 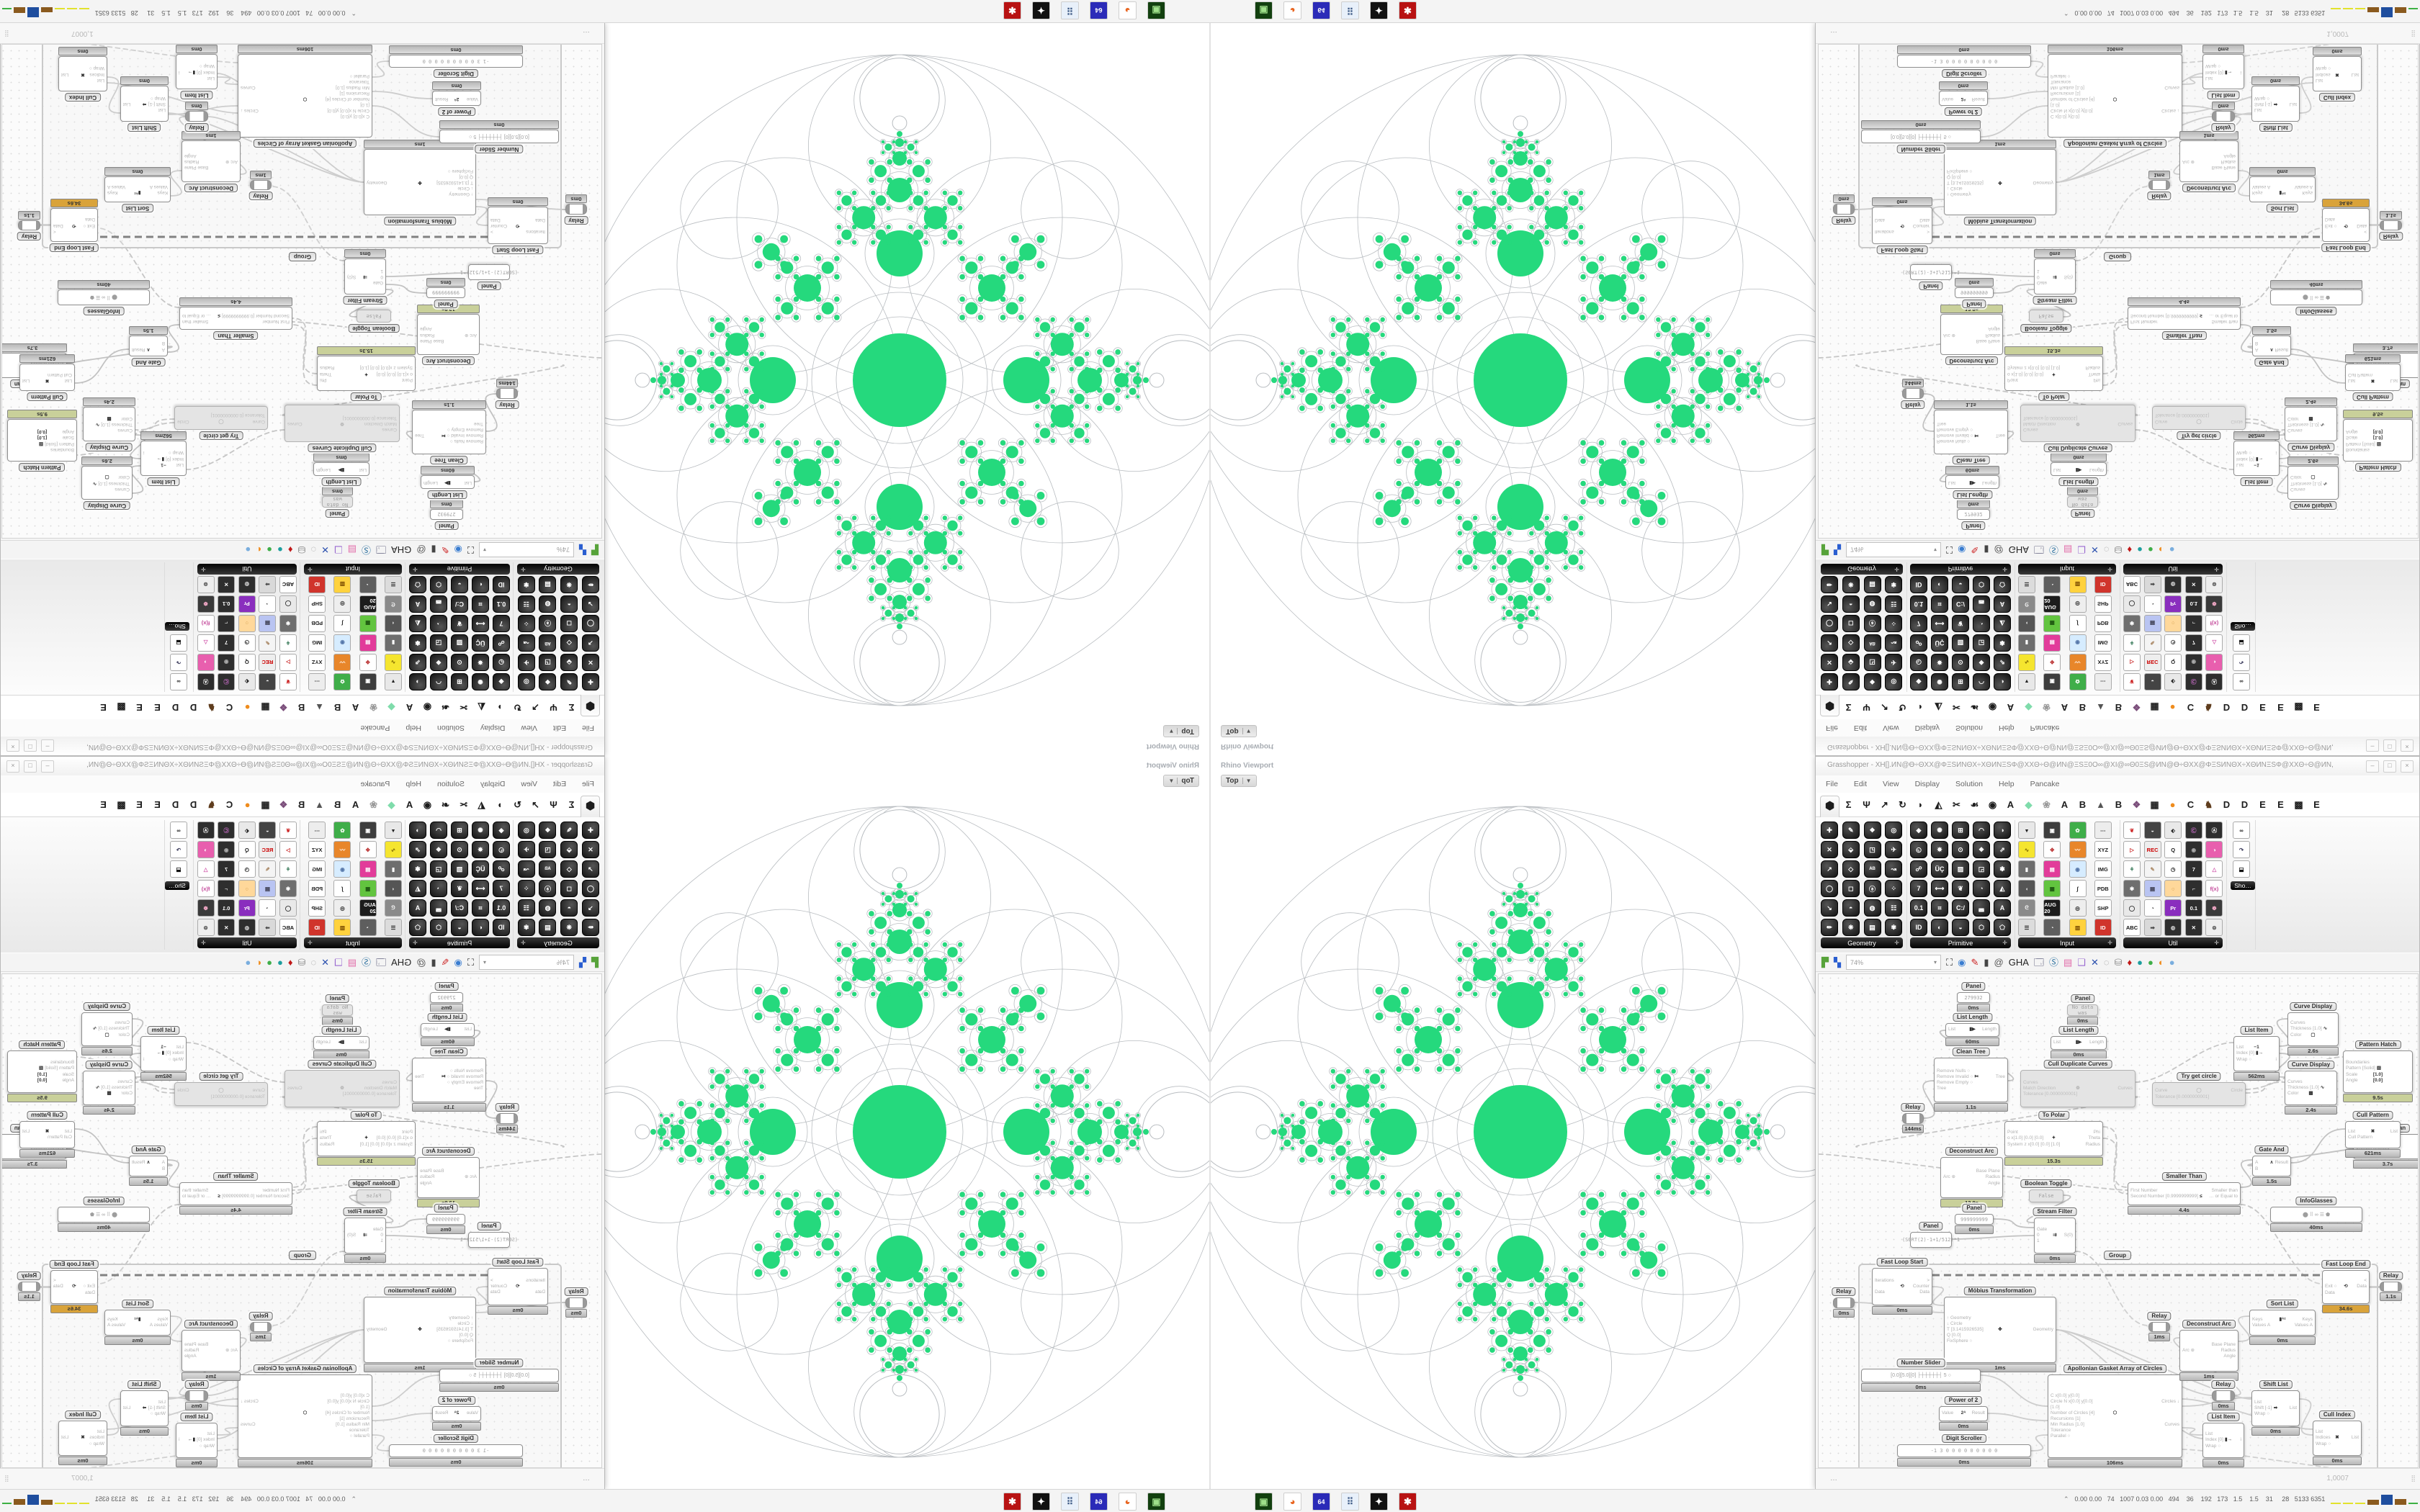 I want to click on component-icon: ◛, so click(x=1981, y=908).